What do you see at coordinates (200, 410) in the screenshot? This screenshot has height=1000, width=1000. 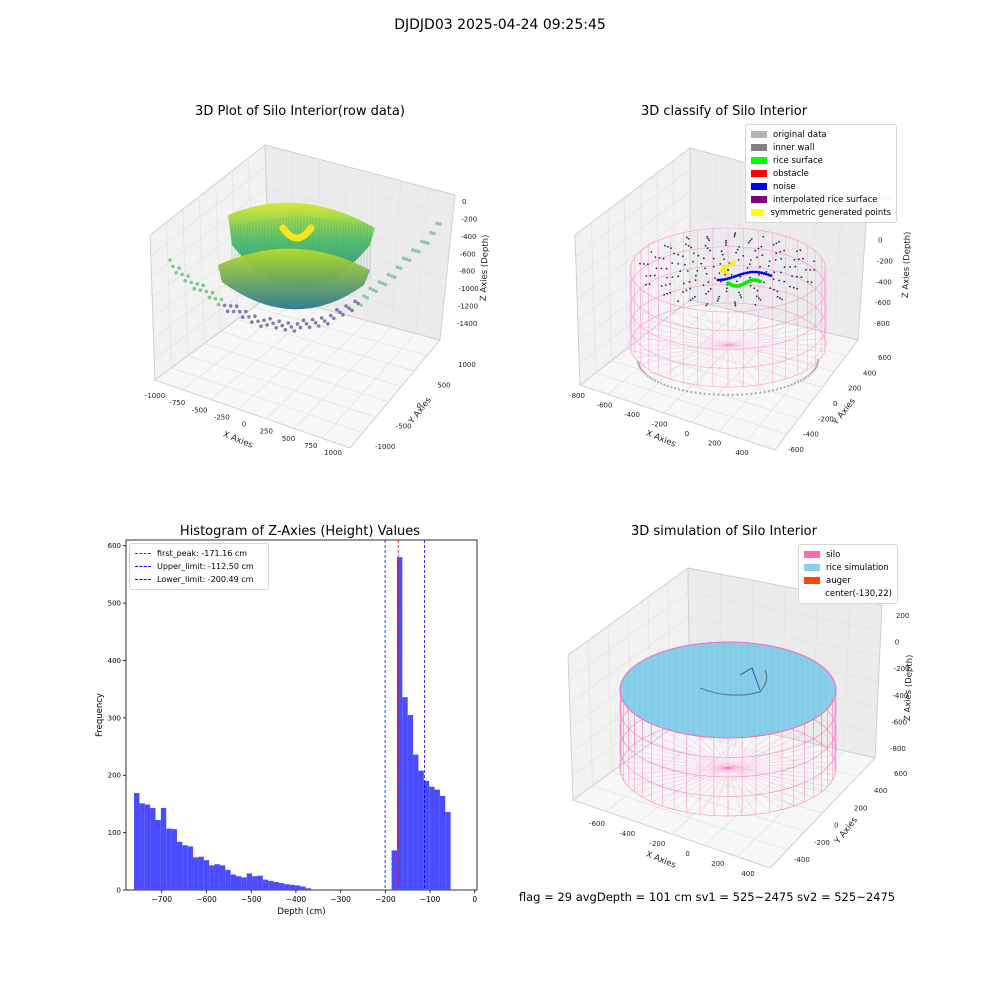 I see `tick-label: -500` at bounding box center [200, 410].